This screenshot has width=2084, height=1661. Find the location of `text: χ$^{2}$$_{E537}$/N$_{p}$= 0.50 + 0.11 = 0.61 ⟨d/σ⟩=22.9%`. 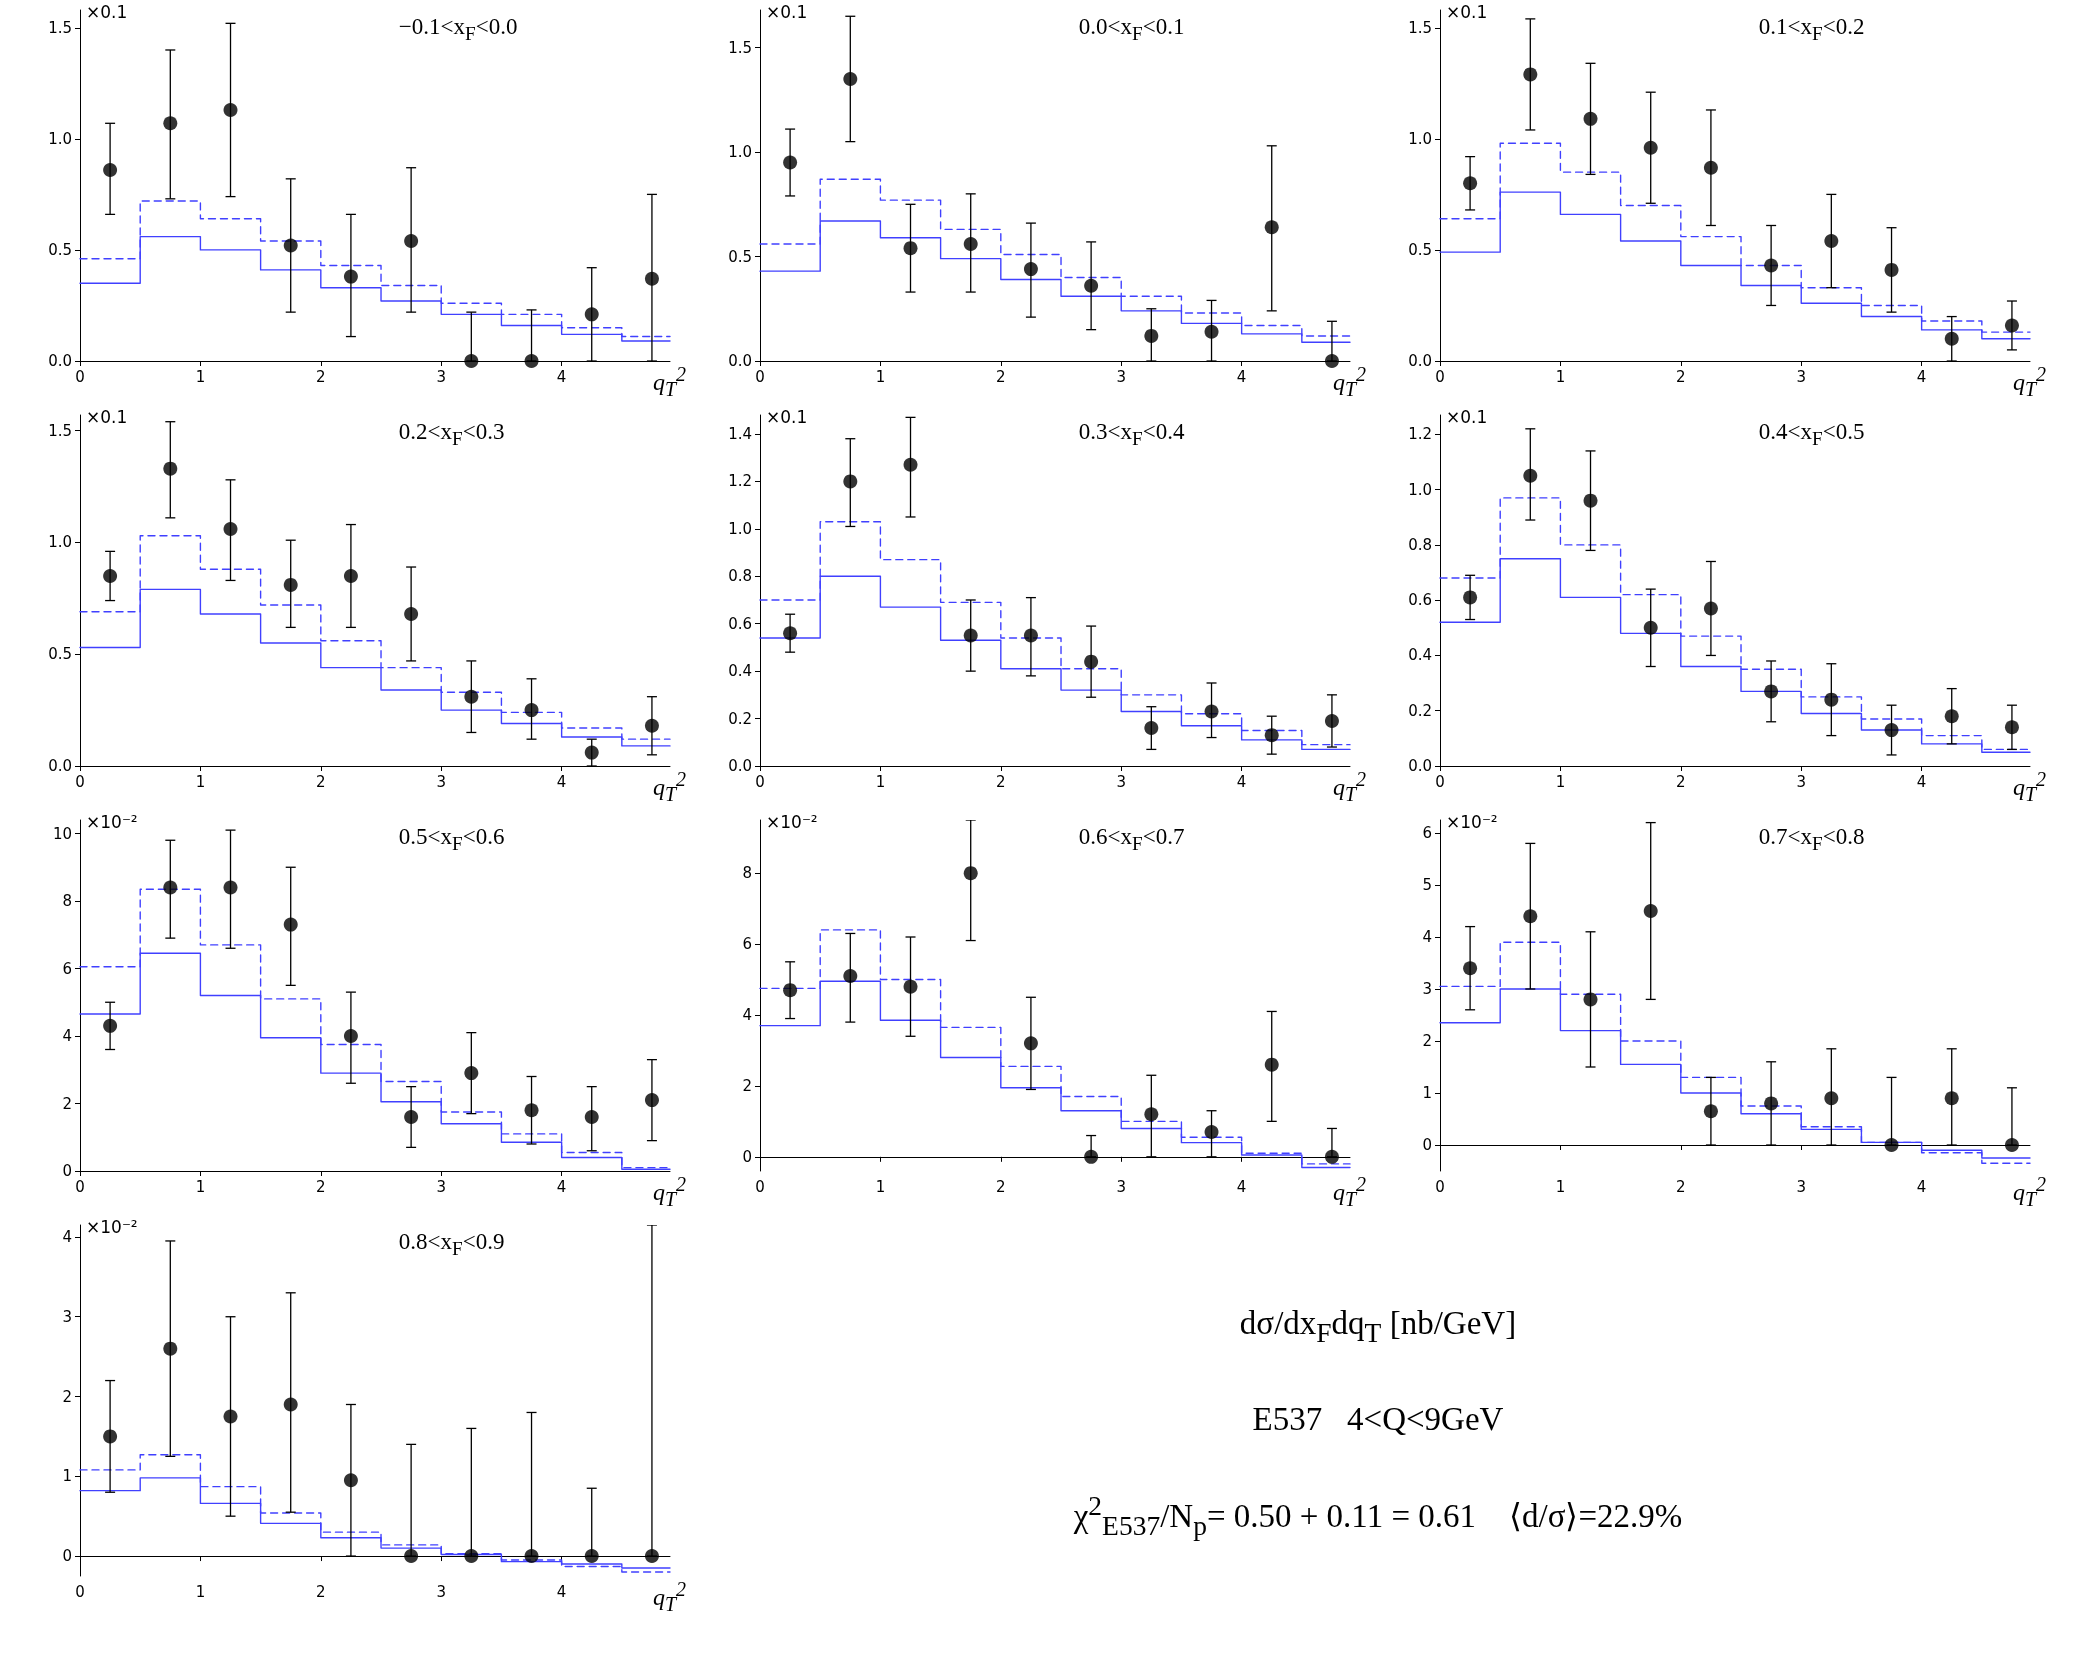

text: χ$^{2}$$_{E537}$/N$_{p}$= 0.50 + 0.11 = 0.61 ⟨d/σ⟩=22.9% is located at coordinates (1378, 1515).